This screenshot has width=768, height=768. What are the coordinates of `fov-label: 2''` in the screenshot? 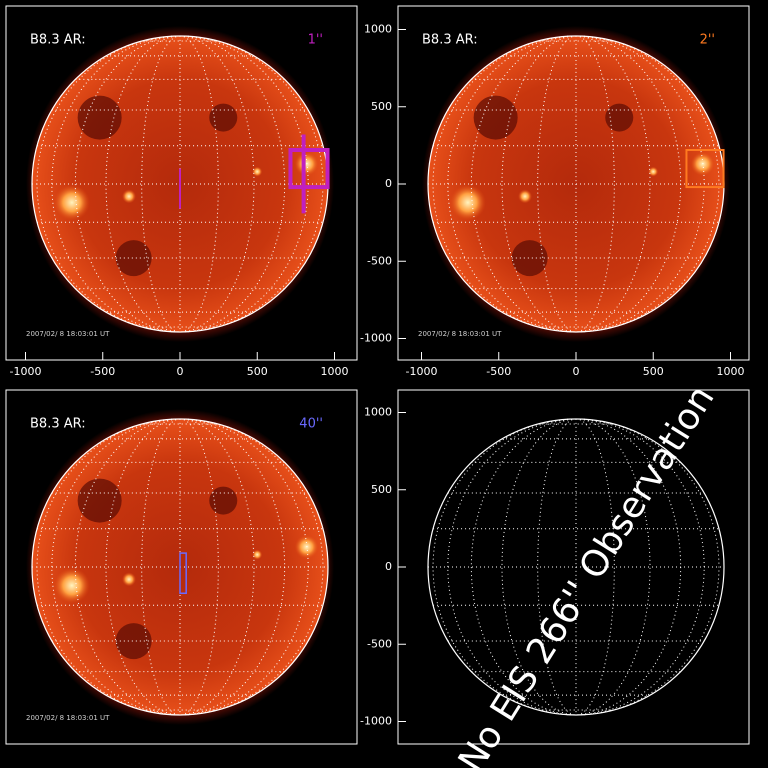 It's located at (707, 40).